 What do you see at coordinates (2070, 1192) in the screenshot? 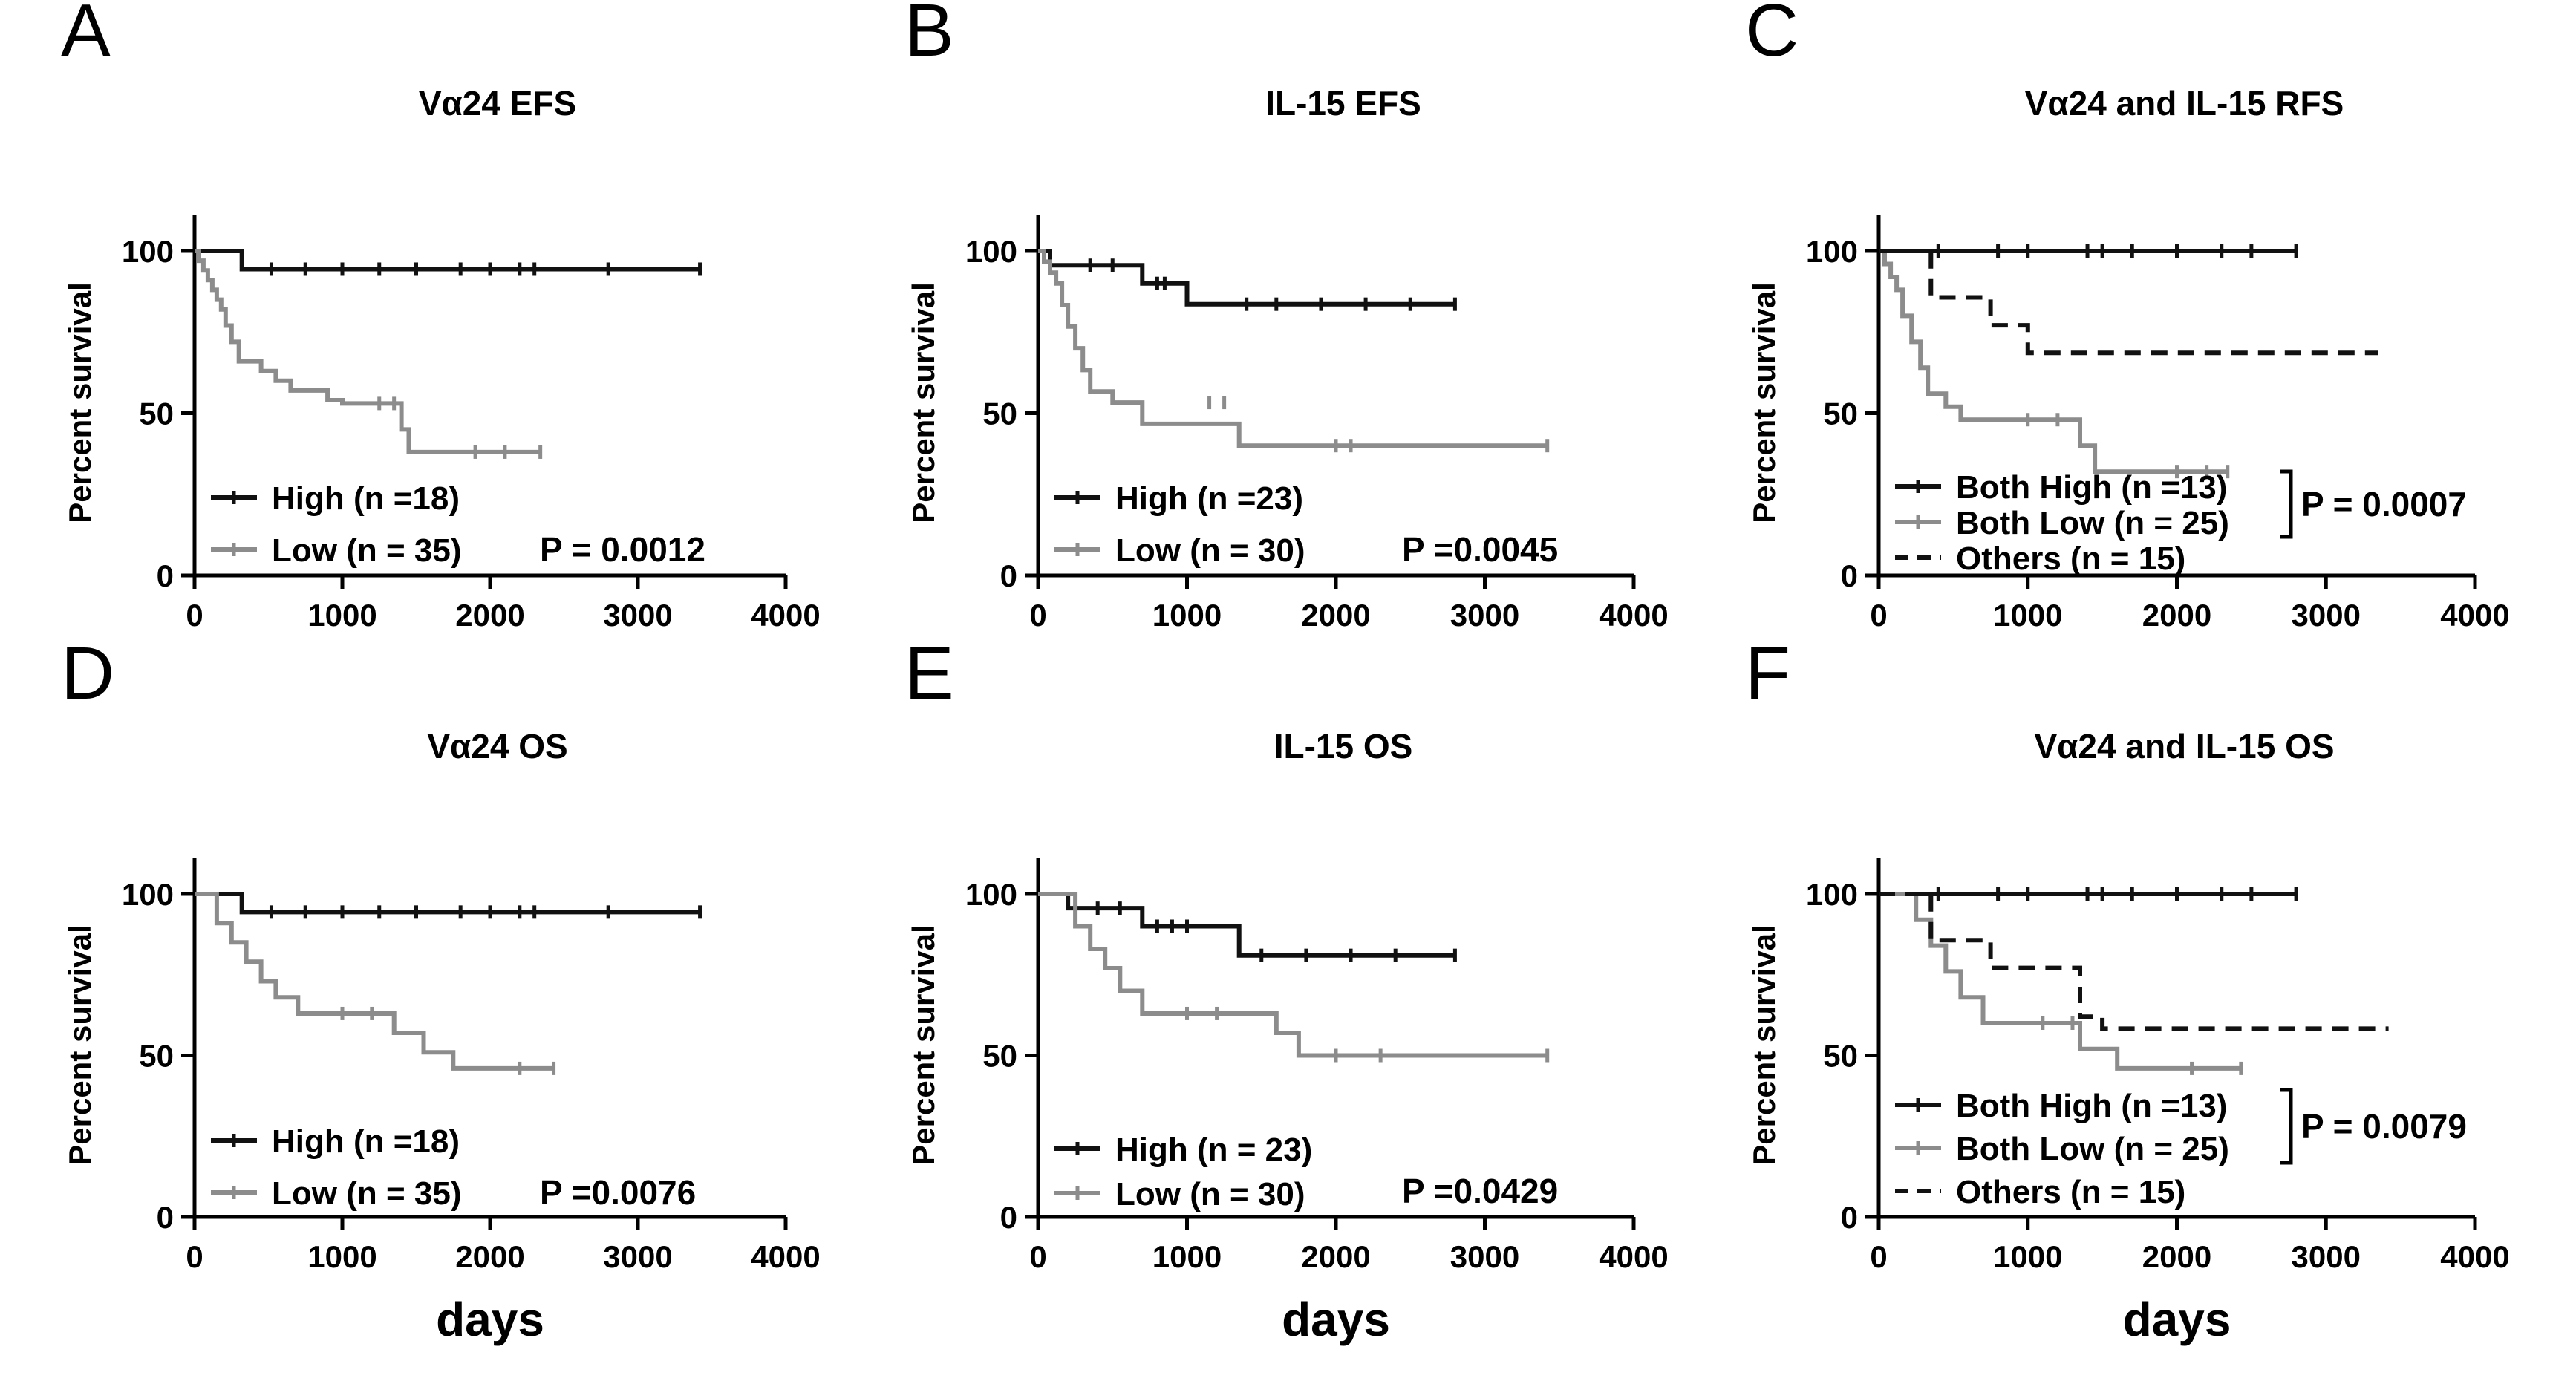
I see `legend-label: Others (n = 15)` at bounding box center [2070, 1192].